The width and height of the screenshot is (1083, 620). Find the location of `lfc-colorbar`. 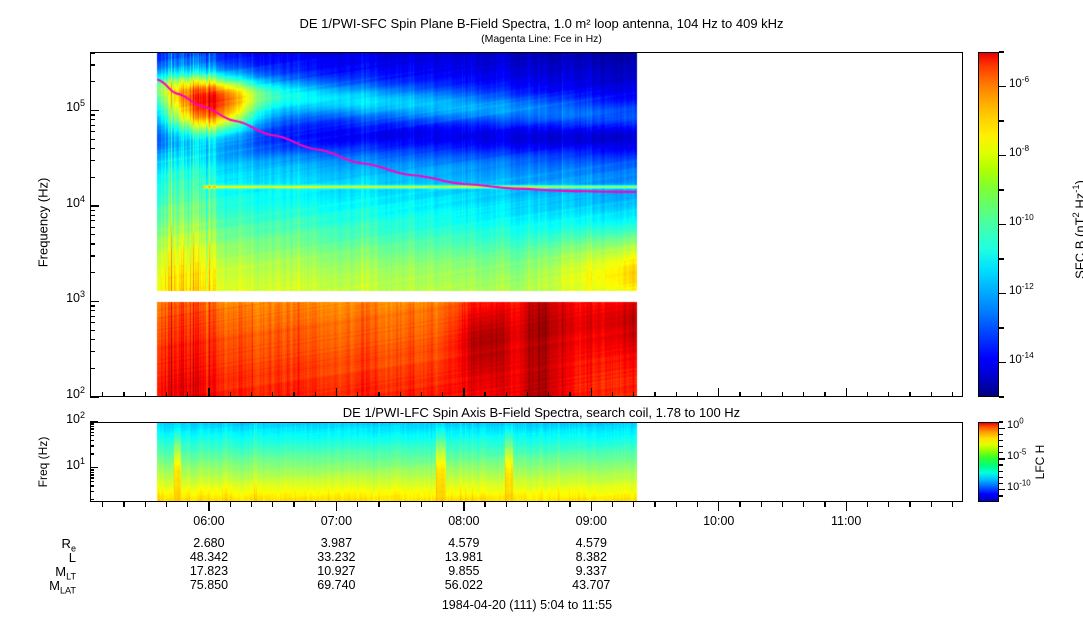

lfc-colorbar is located at coordinates (988, 462).